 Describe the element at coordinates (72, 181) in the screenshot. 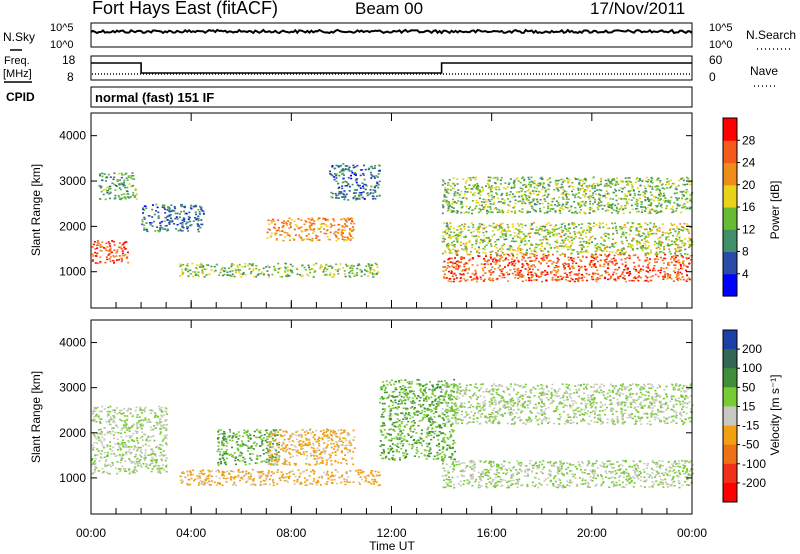

I see `power-ytick-label: 3000` at that location.